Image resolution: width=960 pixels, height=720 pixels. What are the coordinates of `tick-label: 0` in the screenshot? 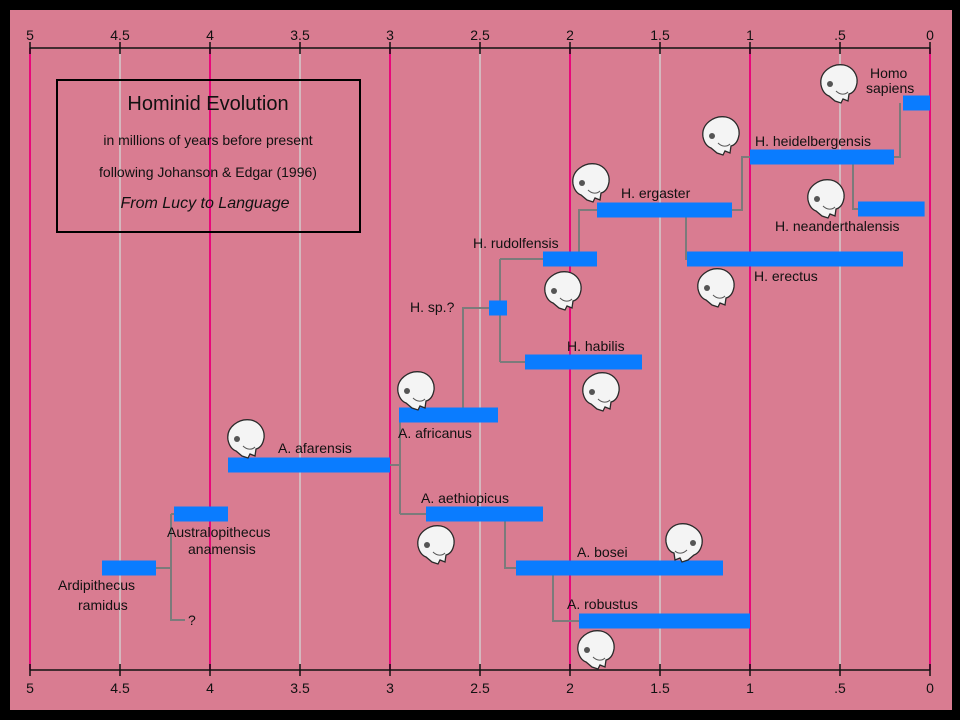 It's located at (930, 35).